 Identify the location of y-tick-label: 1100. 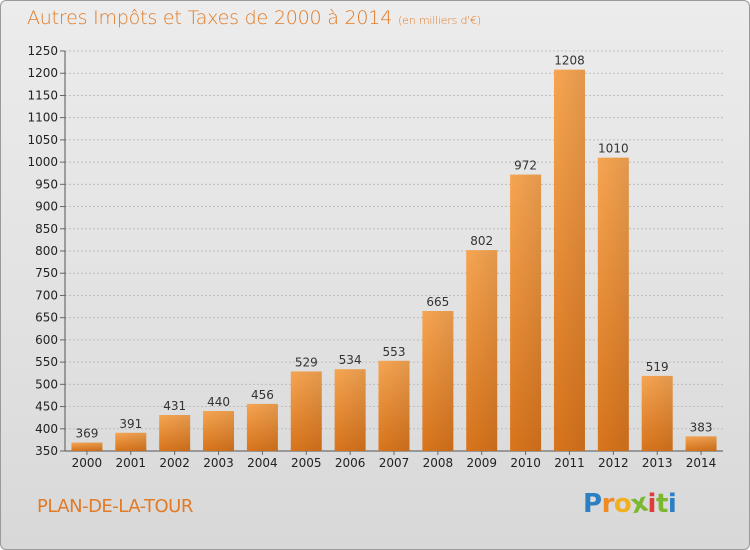
(42, 118).